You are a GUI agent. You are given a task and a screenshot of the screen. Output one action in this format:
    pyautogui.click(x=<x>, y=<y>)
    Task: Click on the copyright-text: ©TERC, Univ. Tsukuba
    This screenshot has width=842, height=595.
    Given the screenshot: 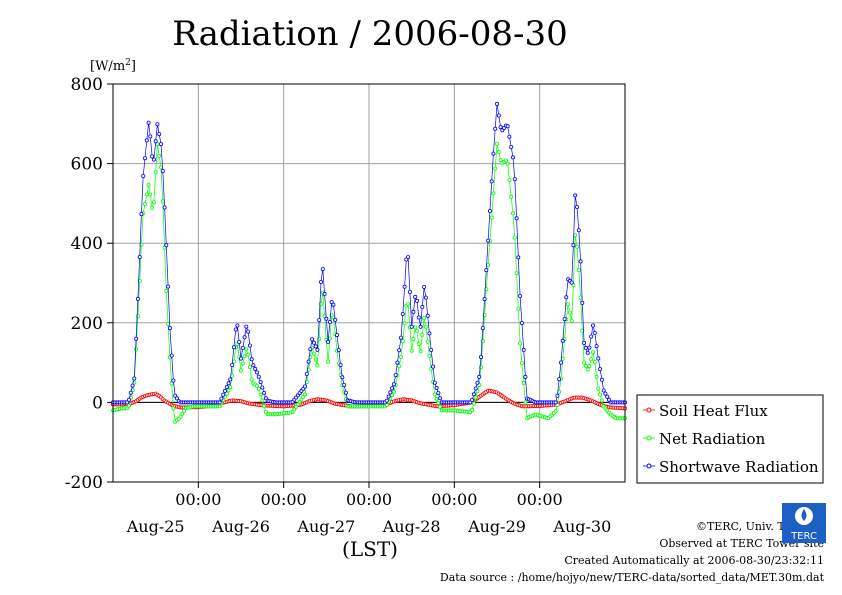 What is the action you would take?
    pyautogui.click(x=759, y=526)
    